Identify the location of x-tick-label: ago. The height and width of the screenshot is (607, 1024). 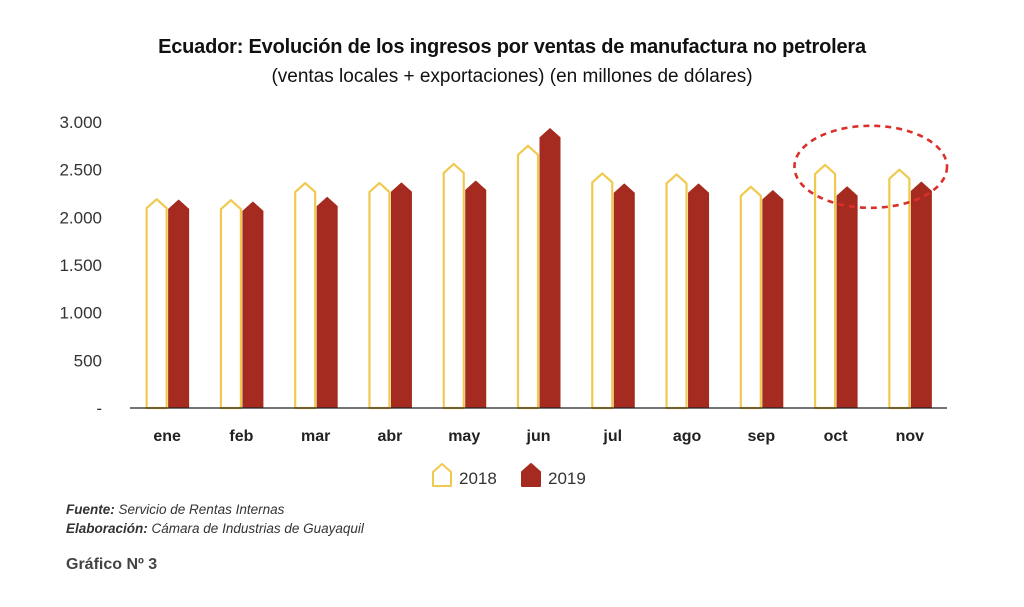
(687, 436).